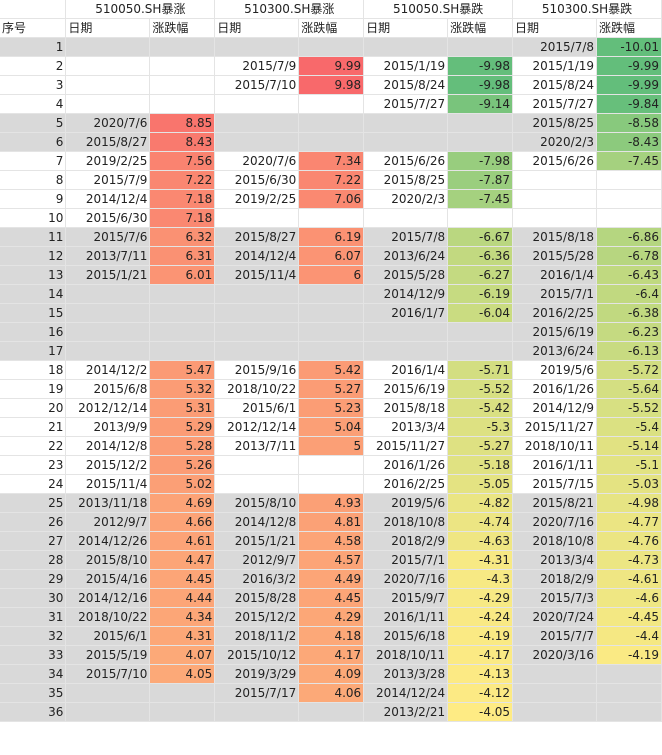 The width and height of the screenshot is (662, 755). I want to click on date-cell: 2015/6/1, so click(257, 408).